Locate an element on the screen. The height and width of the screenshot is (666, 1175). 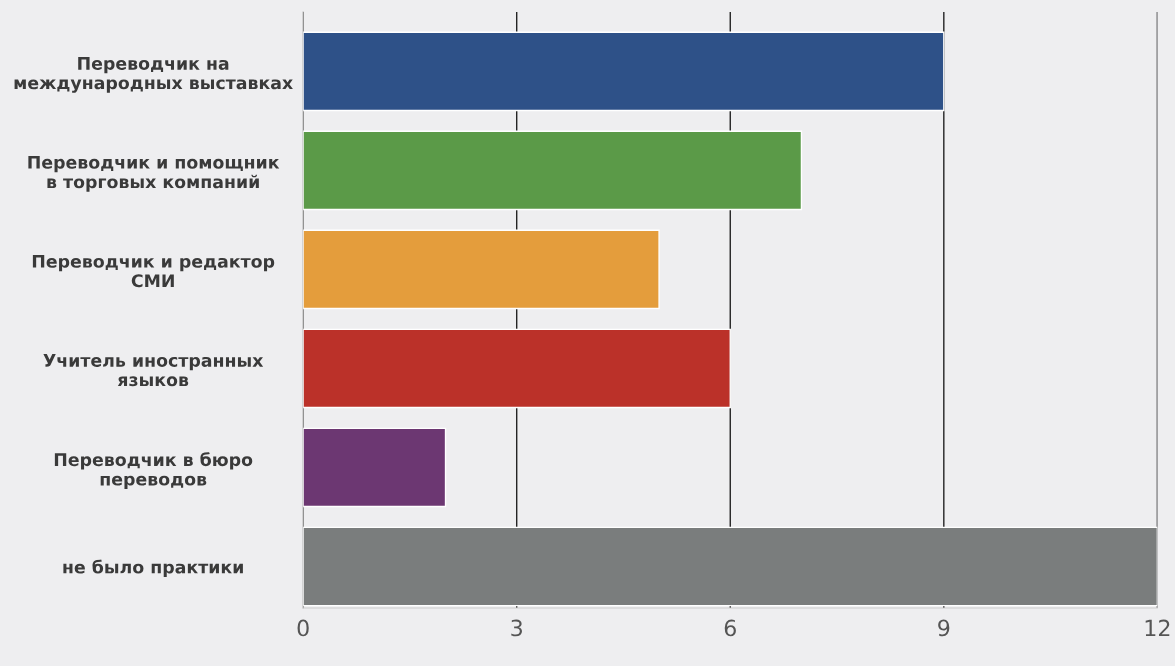
x-tick-label: 9 is located at coordinates (944, 628).